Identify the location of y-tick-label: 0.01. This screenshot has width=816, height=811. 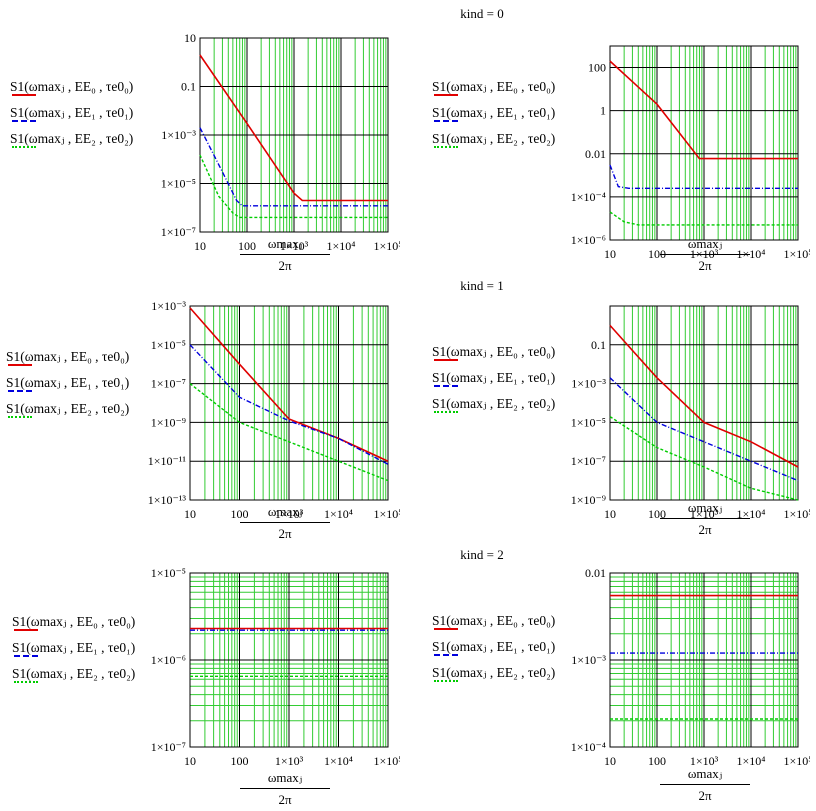
(595, 573).